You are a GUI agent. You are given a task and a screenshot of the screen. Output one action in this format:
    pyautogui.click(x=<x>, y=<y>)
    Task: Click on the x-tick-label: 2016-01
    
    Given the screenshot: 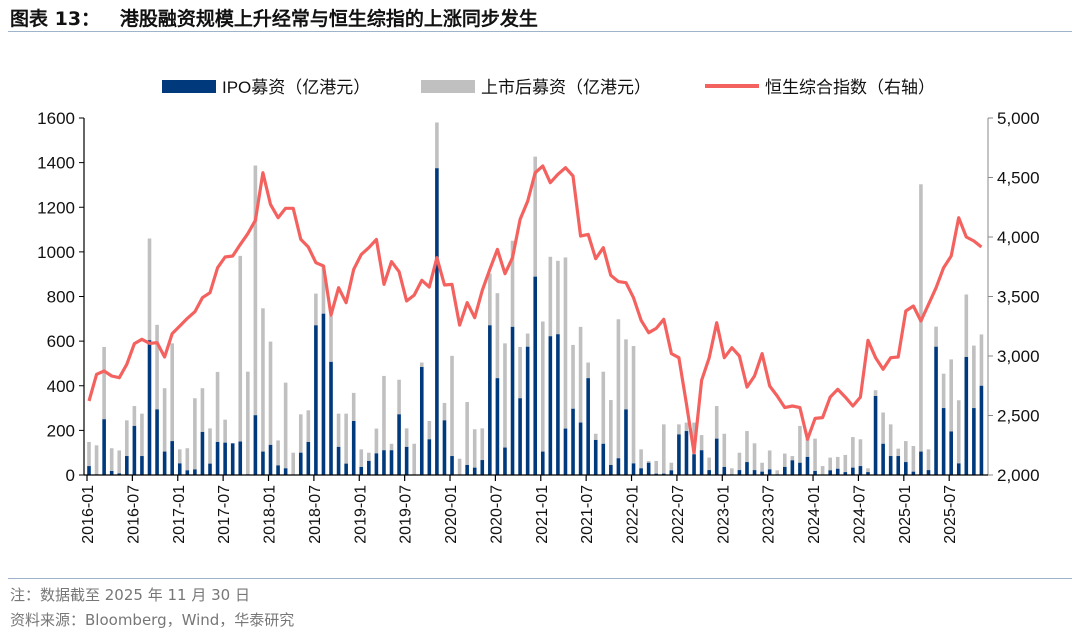 What is the action you would take?
    pyautogui.click(x=88, y=514)
    